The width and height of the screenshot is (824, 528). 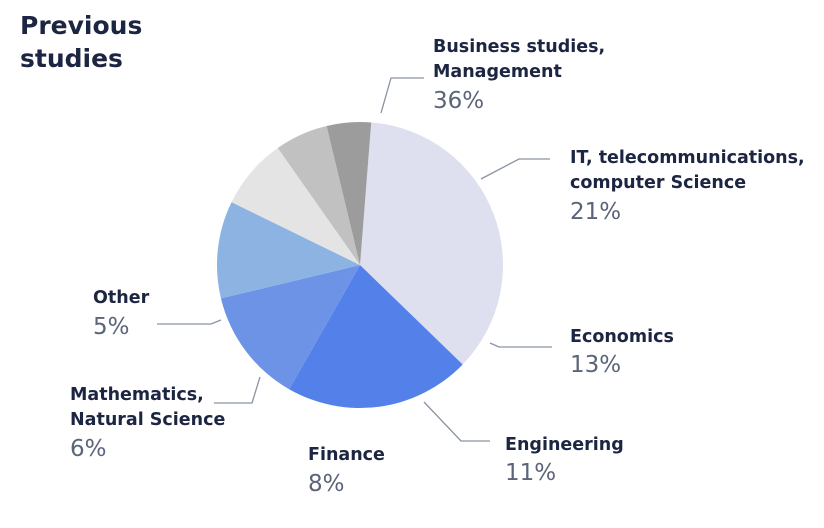 What do you see at coordinates (346, 455) in the screenshot?
I see `slice-label-finance: Finance` at bounding box center [346, 455].